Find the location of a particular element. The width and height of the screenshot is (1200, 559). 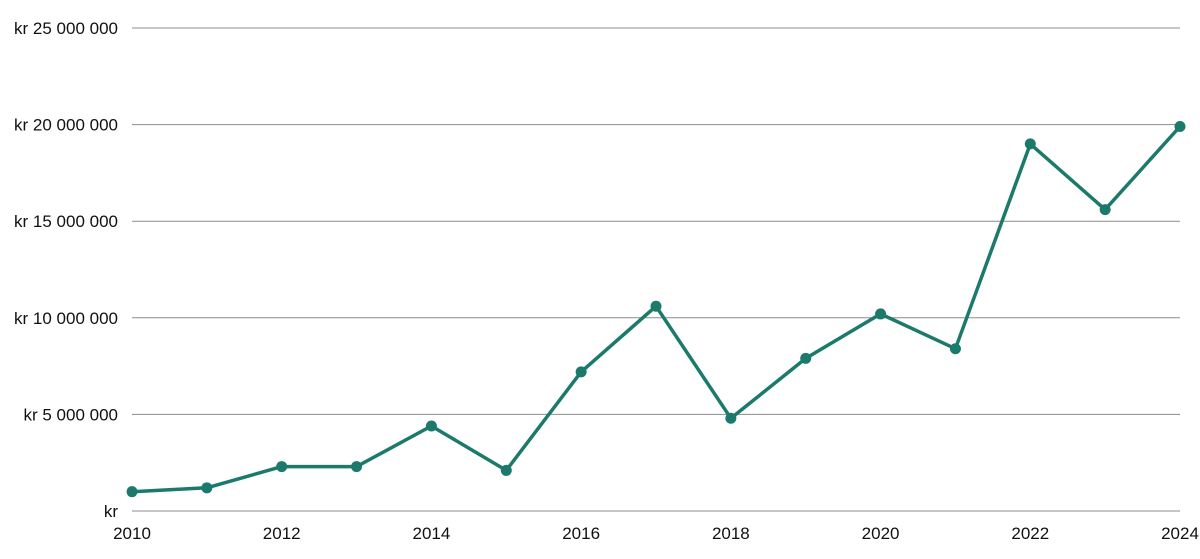

y-tick-label: kr 10 000 000 is located at coordinates (66, 318).